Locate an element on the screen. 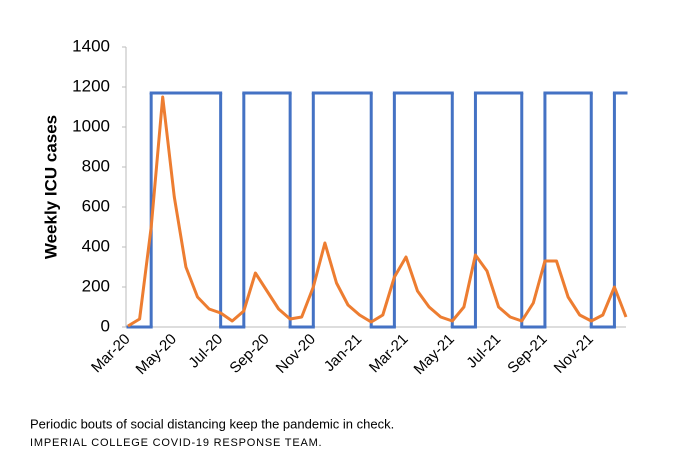 This screenshot has width=679, height=472. x-tick-label: Jan-21 is located at coordinates (343, 353).